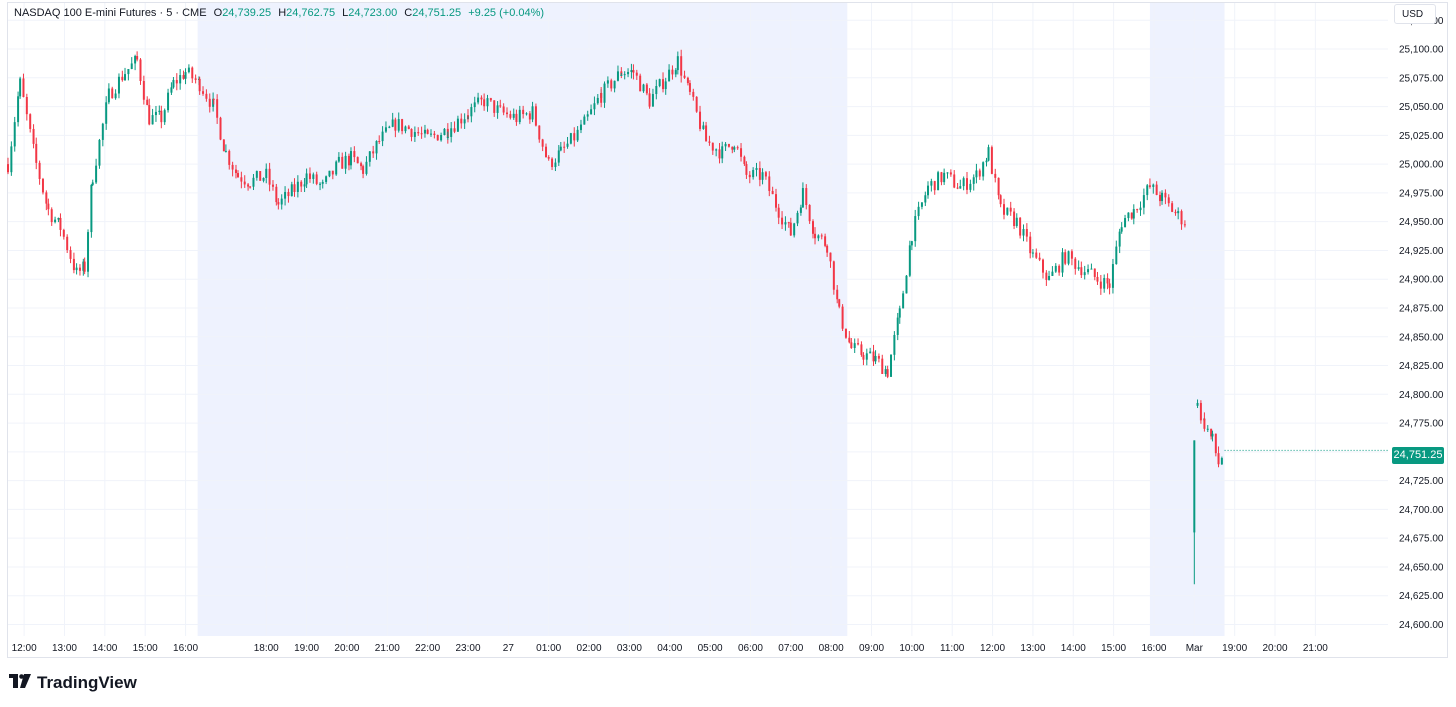 Image resolution: width=1456 pixels, height=707 pixels. I want to click on currency-button: USD, so click(1415, 14).